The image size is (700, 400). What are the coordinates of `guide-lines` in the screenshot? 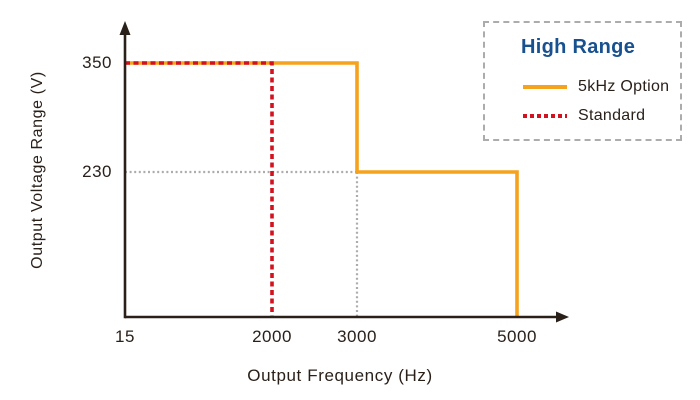 It's located at (242, 243).